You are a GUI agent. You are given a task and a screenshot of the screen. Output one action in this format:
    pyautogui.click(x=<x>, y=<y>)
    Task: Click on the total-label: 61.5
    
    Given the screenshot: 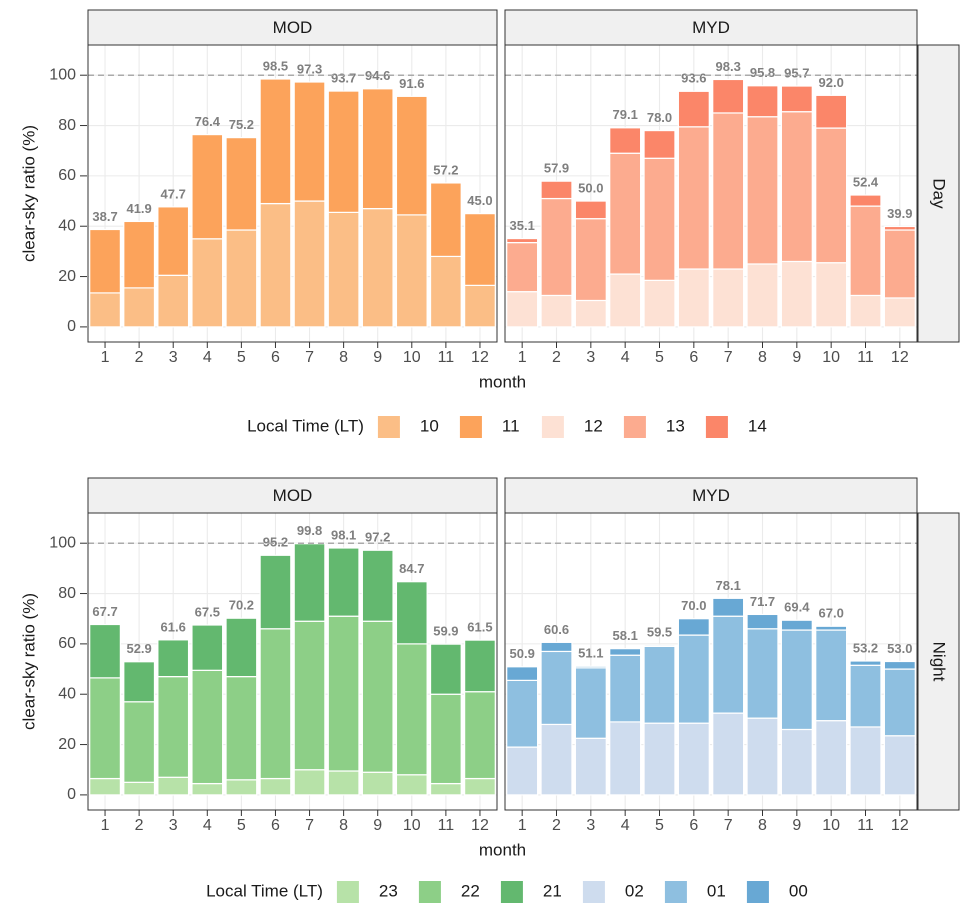 What is the action you would take?
    pyautogui.click(x=479, y=627)
    